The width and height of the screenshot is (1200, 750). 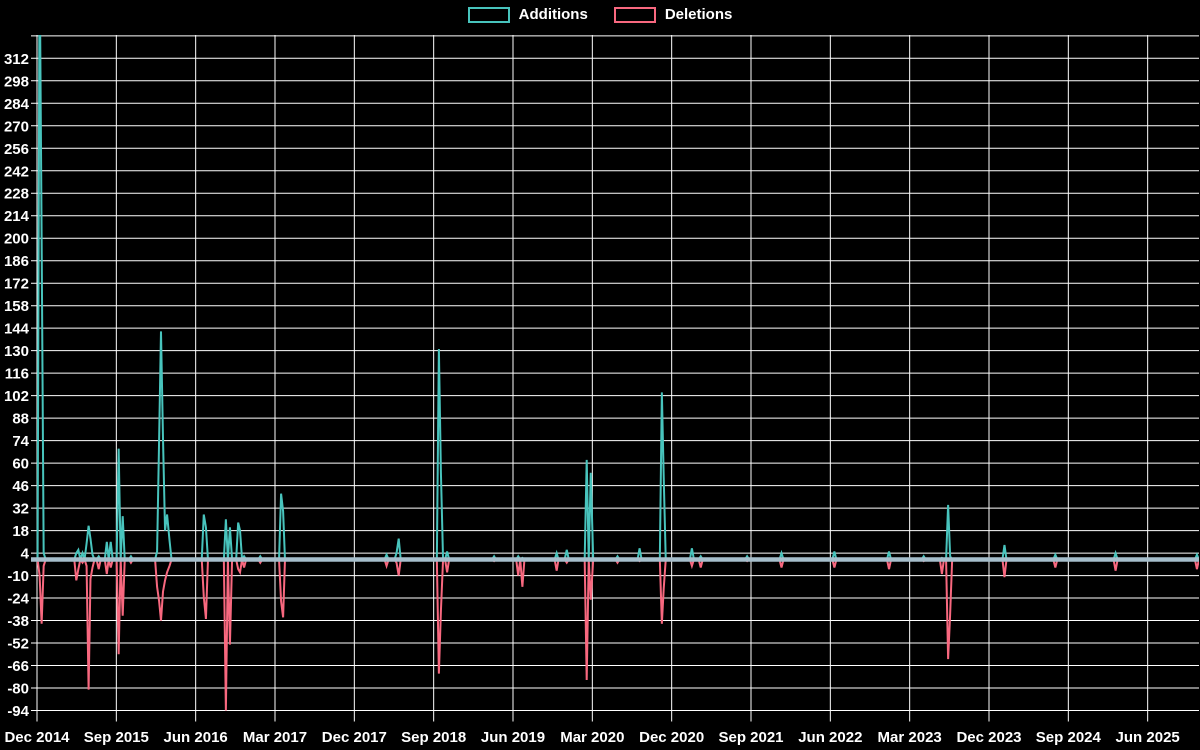 I want to click on x-tick-label: Dec 2014, so click(x=37, y=737).